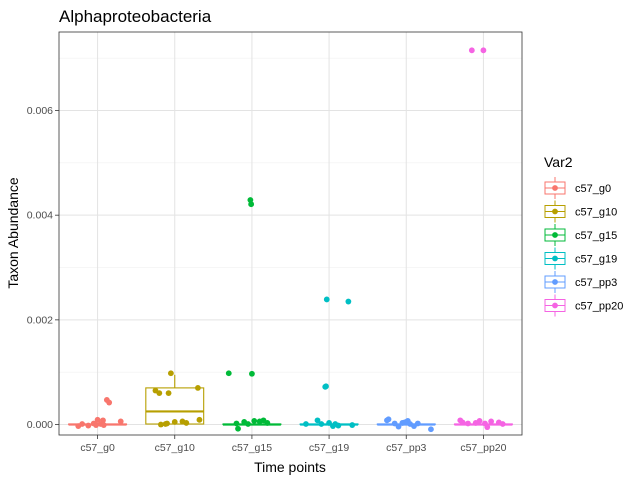 The width and height of the screenshot is (642, 487). Describe the element at coordinates (596, 260) in the screenshot. I see `legend-label: c57_g19` at that location.